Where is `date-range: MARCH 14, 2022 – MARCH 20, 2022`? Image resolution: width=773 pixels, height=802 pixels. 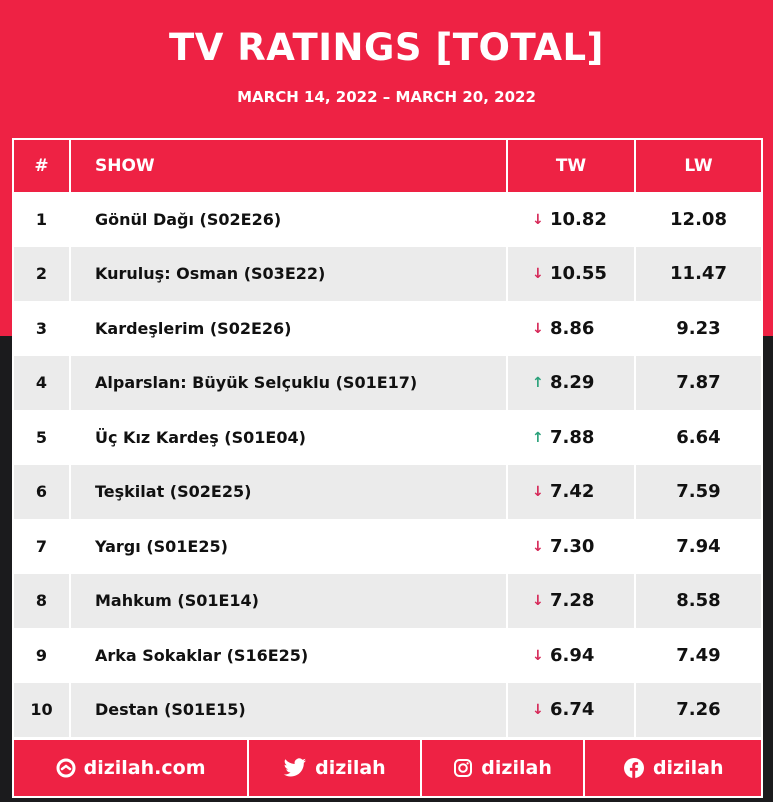
date-range: MARCH 14, 2022 – MARCH 20, 2022 is located at coordinates (386, 97).